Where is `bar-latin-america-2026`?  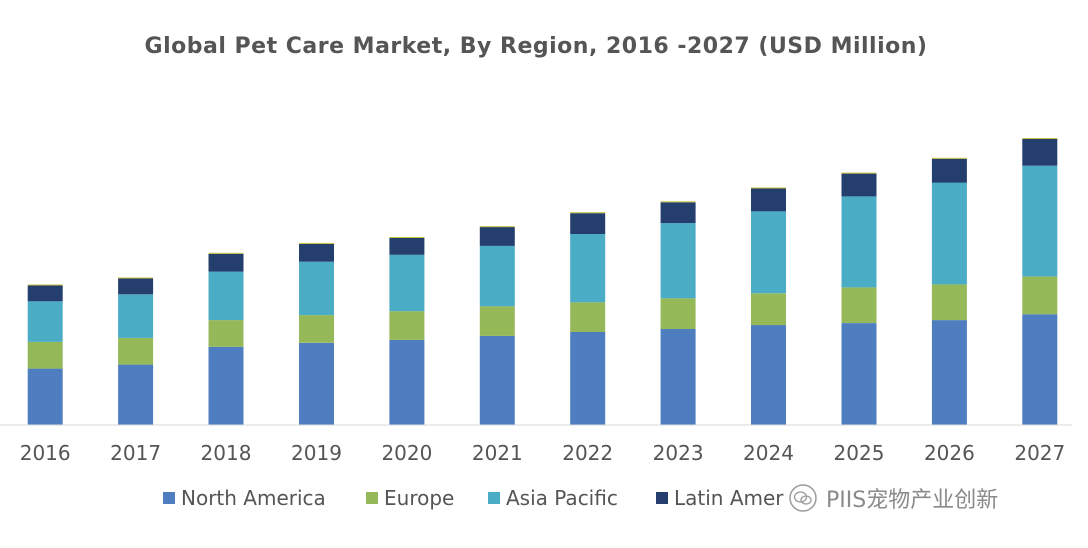 bar-latin-america-2026 is located at coordinates (949, 170).